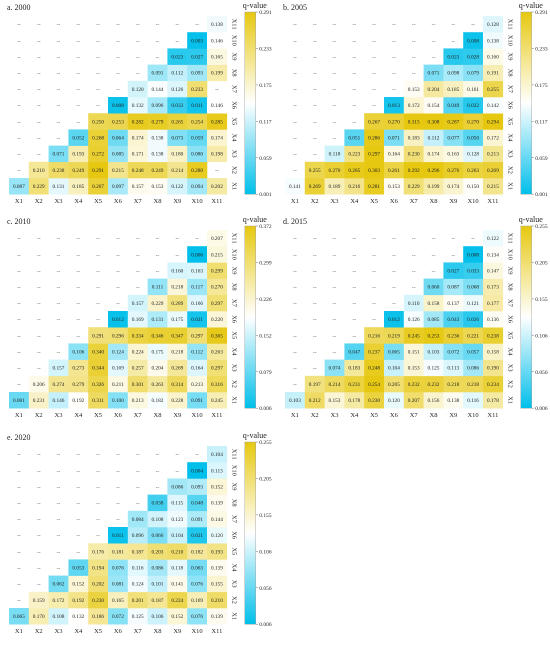 The image size is (550, 651). What do you see at coordinates (158, 155) in the screenshot?
I see `cell-value-label: 0.138` at bounding box center [158, 155].